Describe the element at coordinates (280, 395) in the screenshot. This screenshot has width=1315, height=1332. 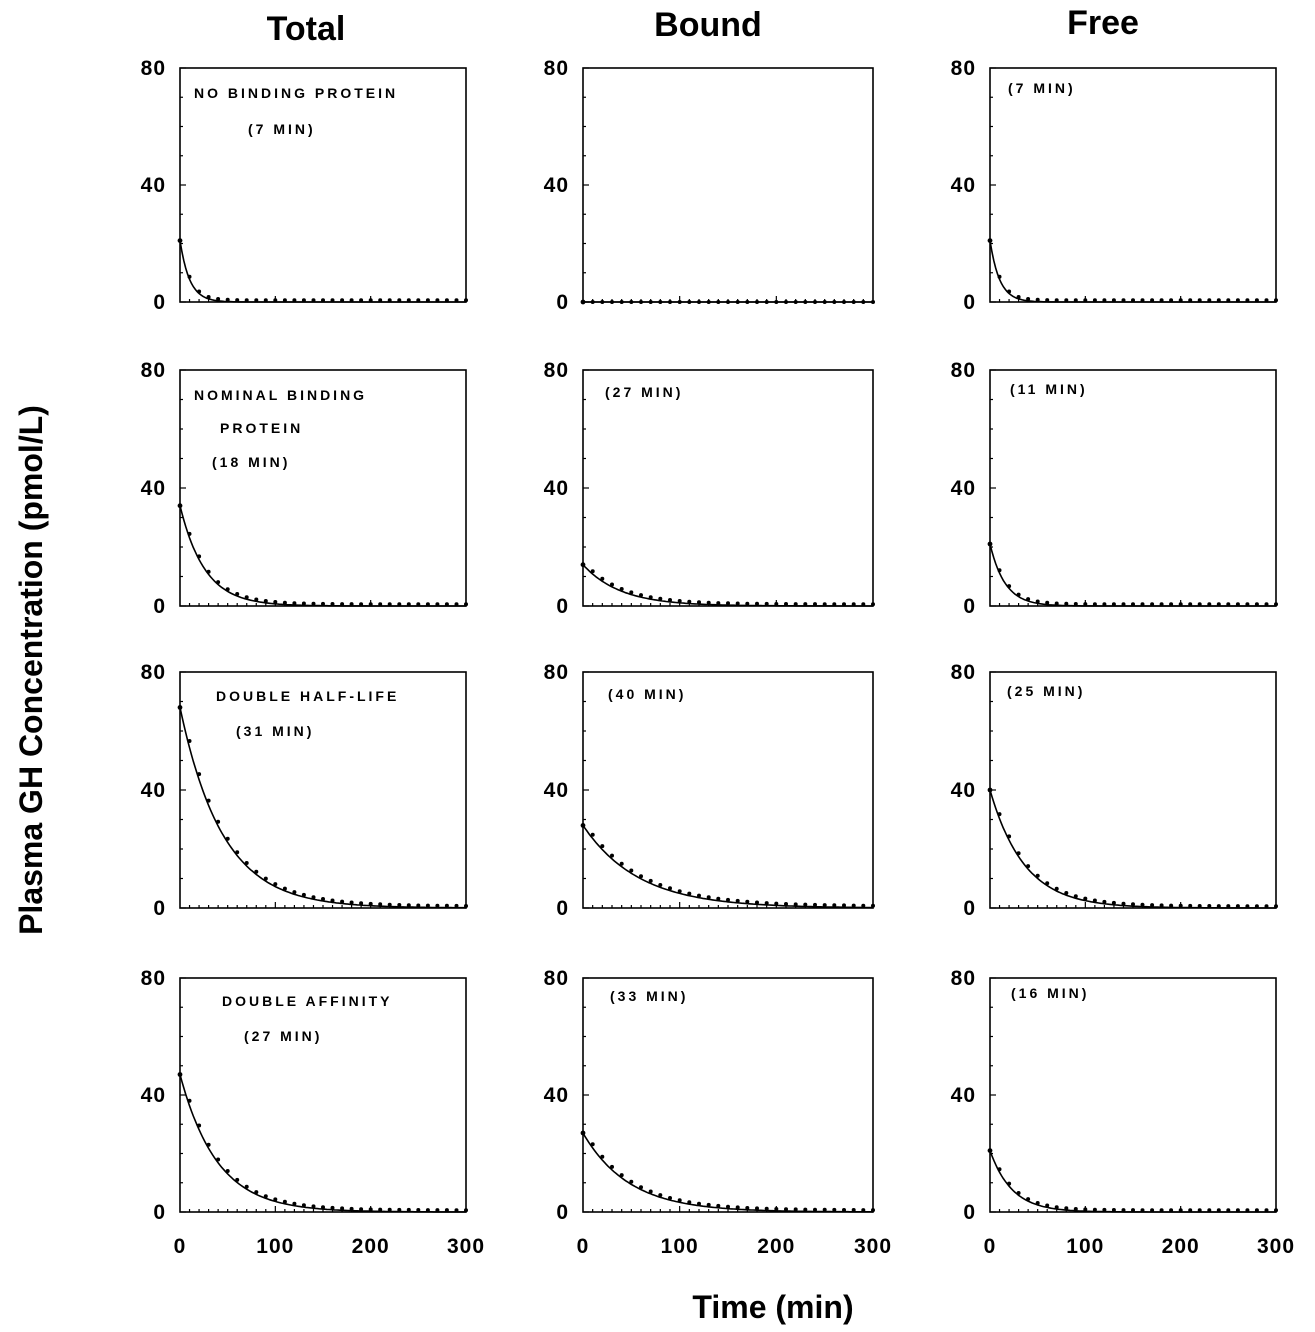
I see `panel-annotation: NOMINAL BINDING` at that location.